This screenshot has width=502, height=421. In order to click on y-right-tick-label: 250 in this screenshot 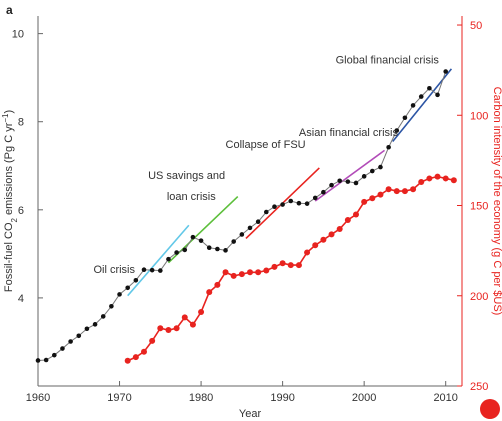, I will do `click(479, 387)`.